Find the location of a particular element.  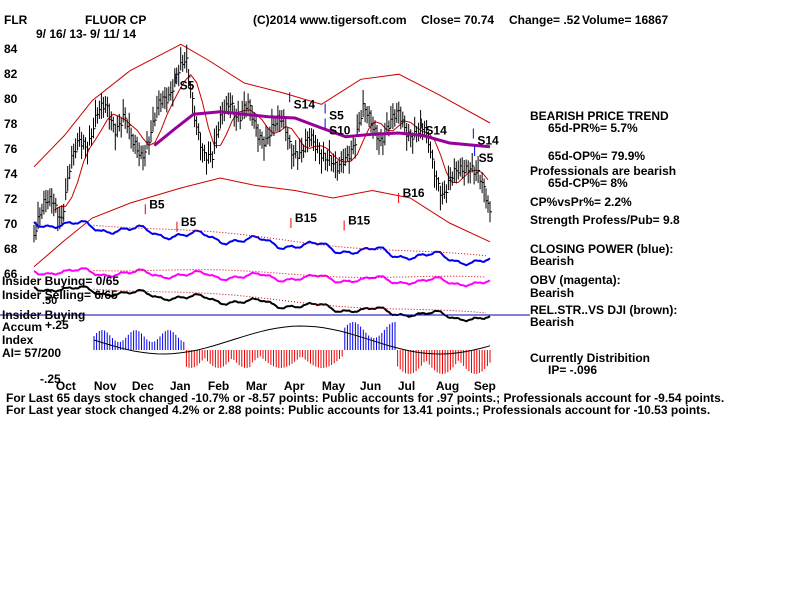

obv-path-average is located at coordinates (290, 274).